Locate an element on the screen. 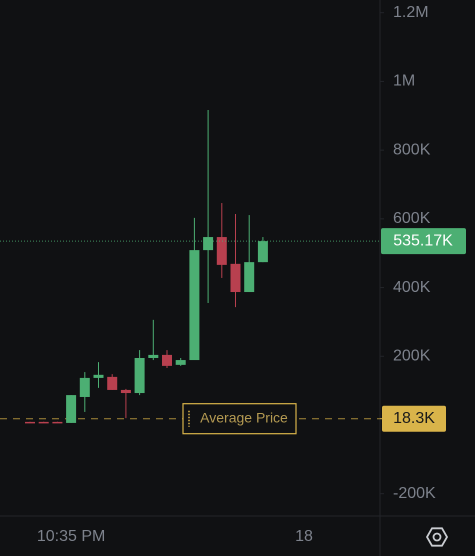  average-price-tag: Average Price is located at coordinates (239, 419).